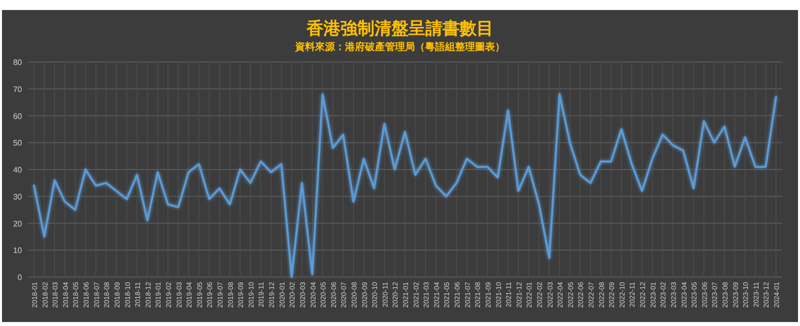 The image size is (800, 326). What do you see at coordinates (400, 28) in the screenshot?
I see `chart-title: 香港強制清盤呈請書數目` at bounding box center [400, 28].